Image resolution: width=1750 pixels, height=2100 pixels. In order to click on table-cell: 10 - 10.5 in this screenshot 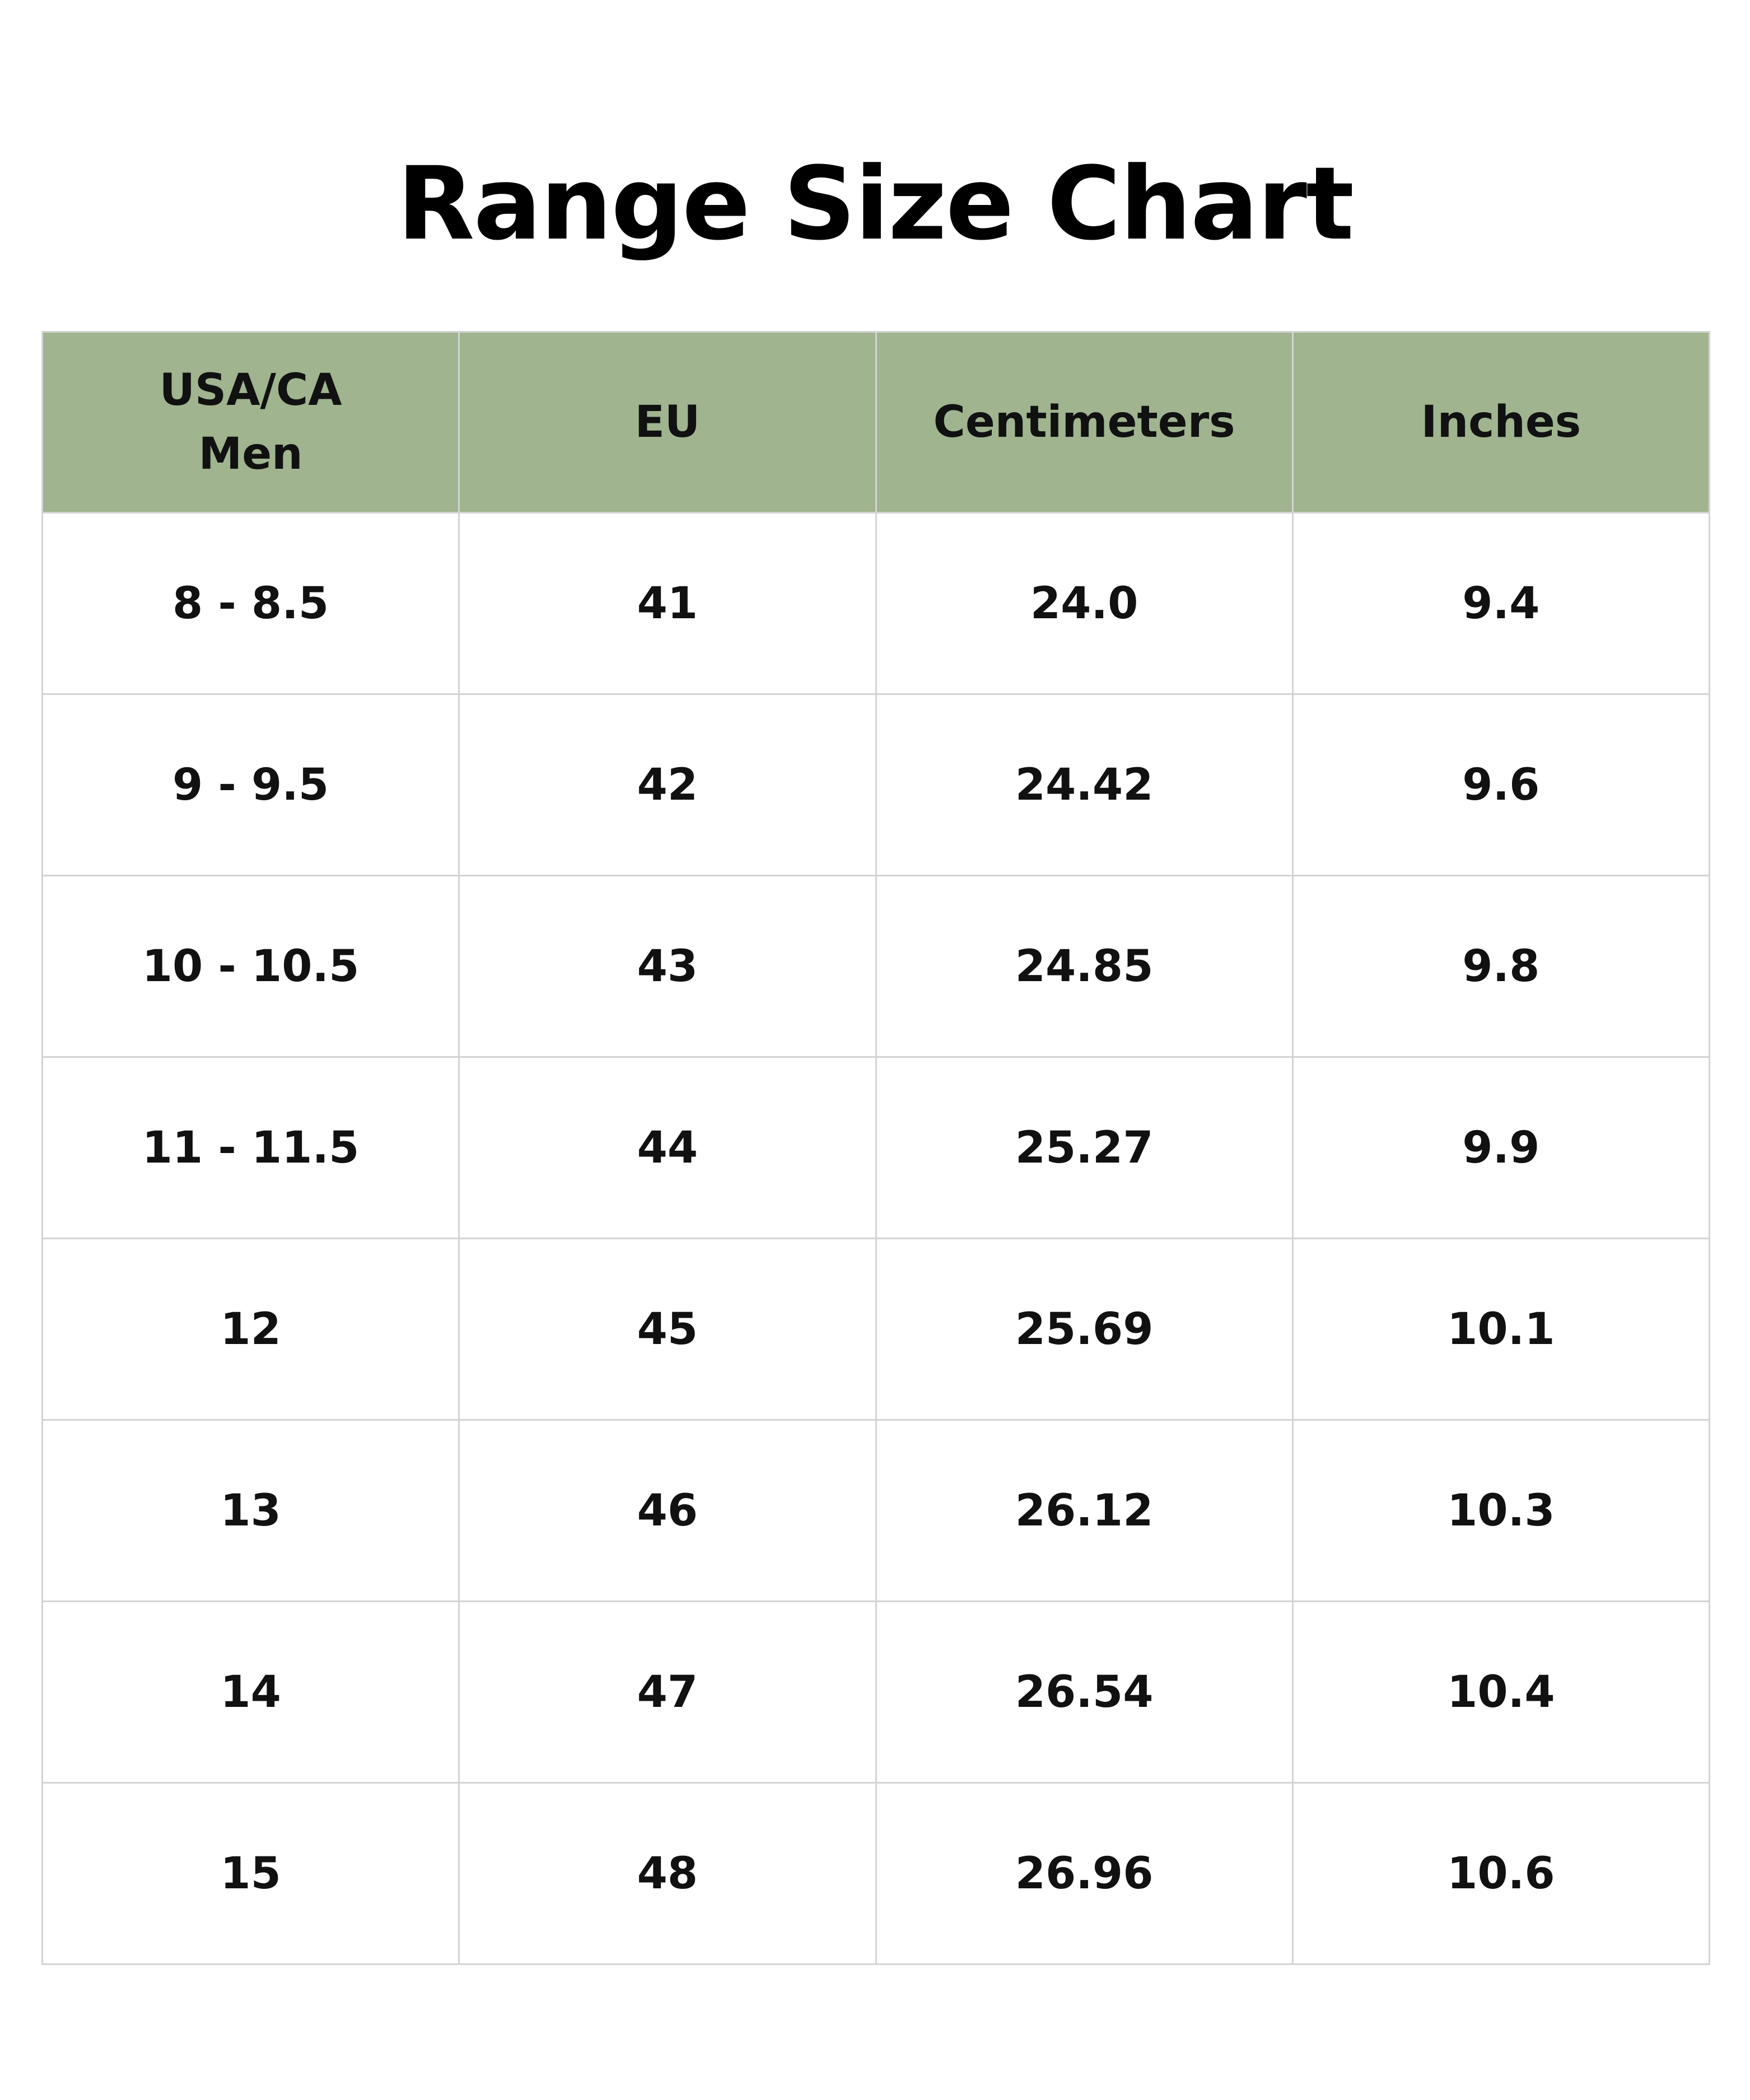, I will do `click(251, 967)`.